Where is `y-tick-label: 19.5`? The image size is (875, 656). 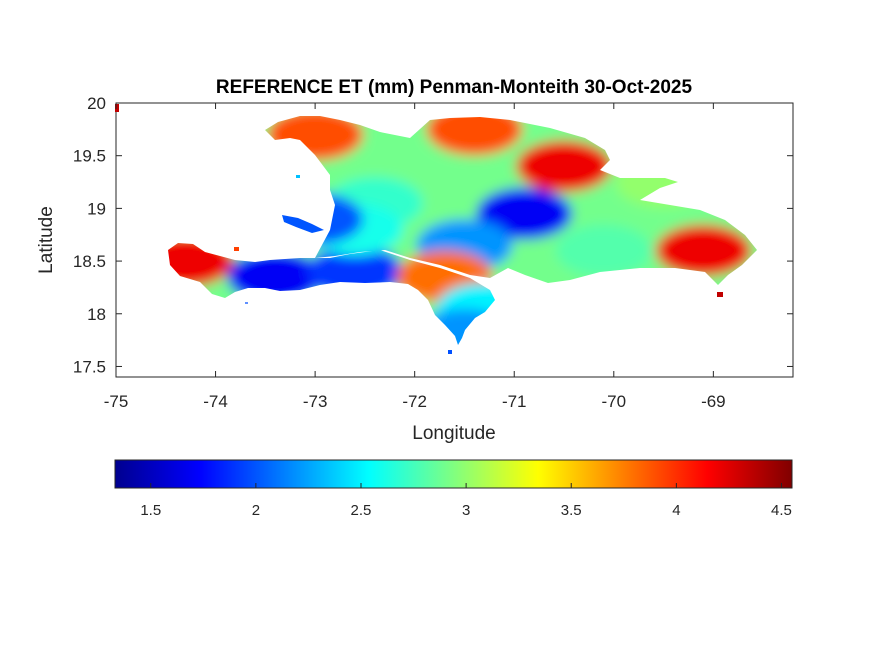 y-tick-label: 19.5 is located at coordinates (89, 156).